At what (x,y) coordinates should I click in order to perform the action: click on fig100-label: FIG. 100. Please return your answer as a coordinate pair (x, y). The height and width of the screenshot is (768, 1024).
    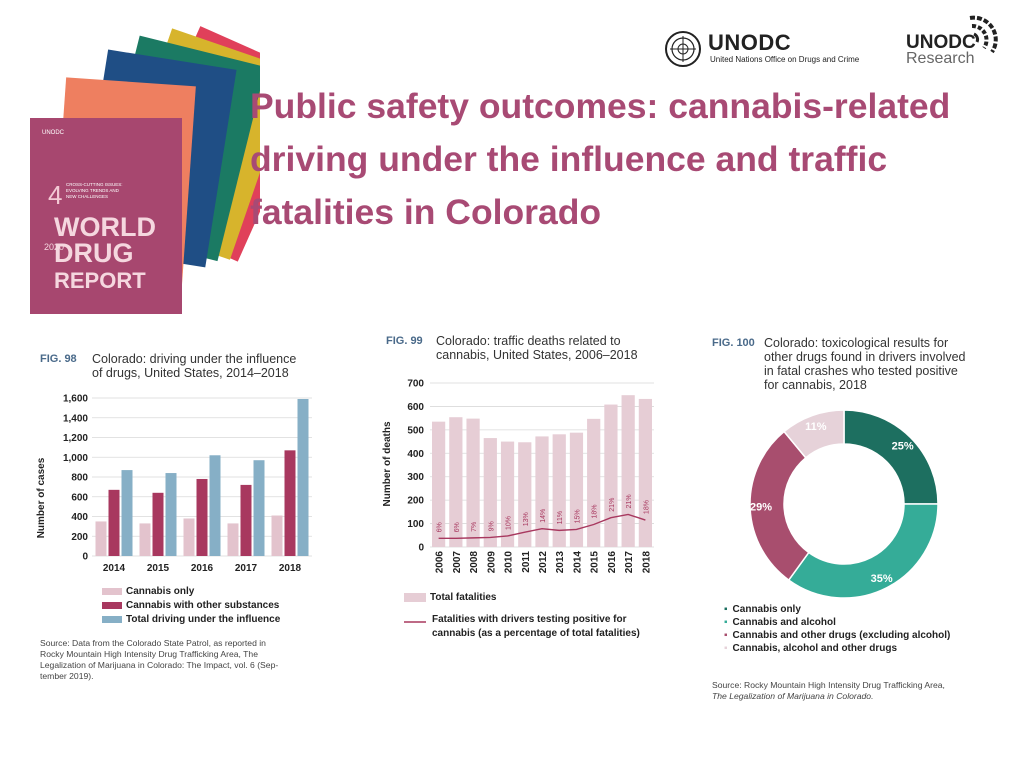
    Looking at the image, I should click on (733, 343).